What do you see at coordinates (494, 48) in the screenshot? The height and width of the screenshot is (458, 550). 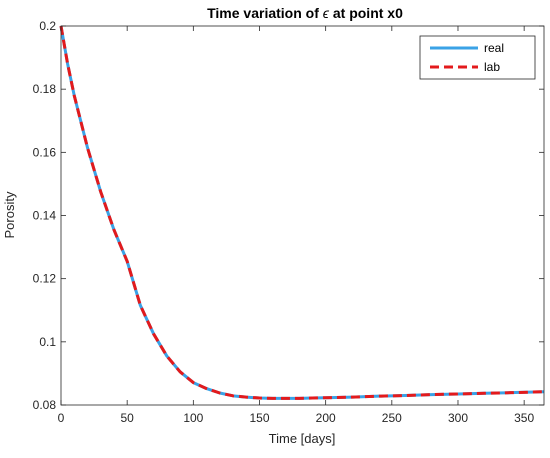 I see `legend-label-real: real` at bounding box center [494, 48].